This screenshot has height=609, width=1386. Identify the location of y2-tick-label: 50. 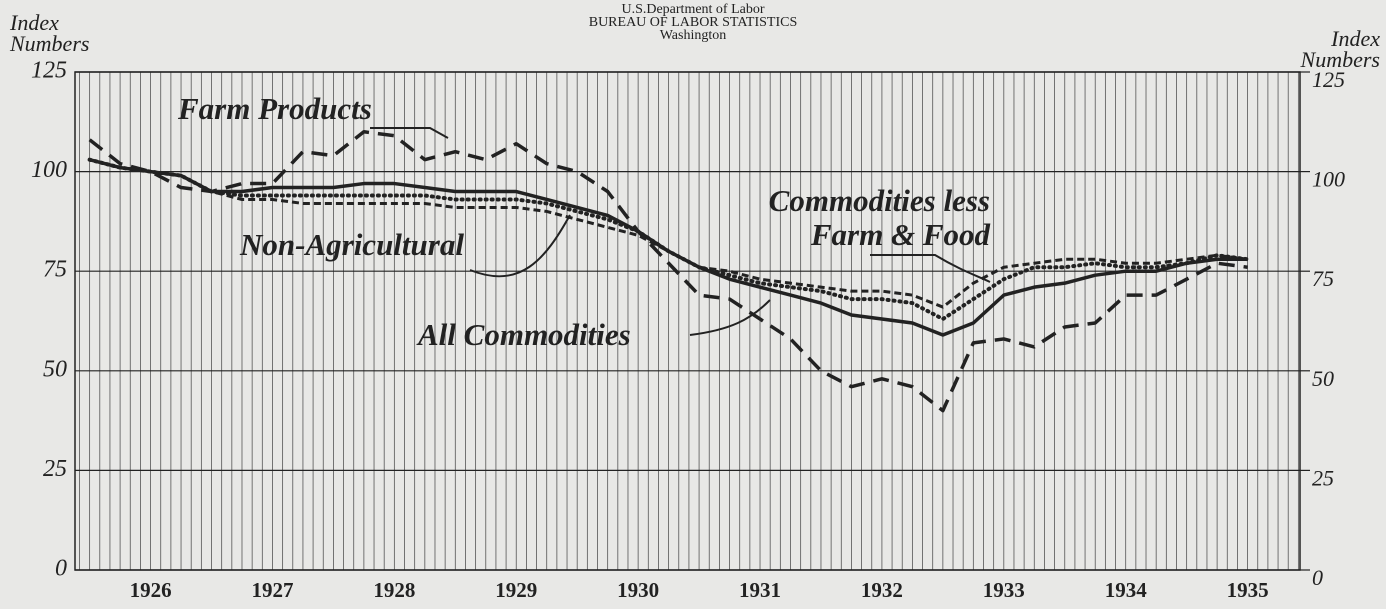
(1323, 378).